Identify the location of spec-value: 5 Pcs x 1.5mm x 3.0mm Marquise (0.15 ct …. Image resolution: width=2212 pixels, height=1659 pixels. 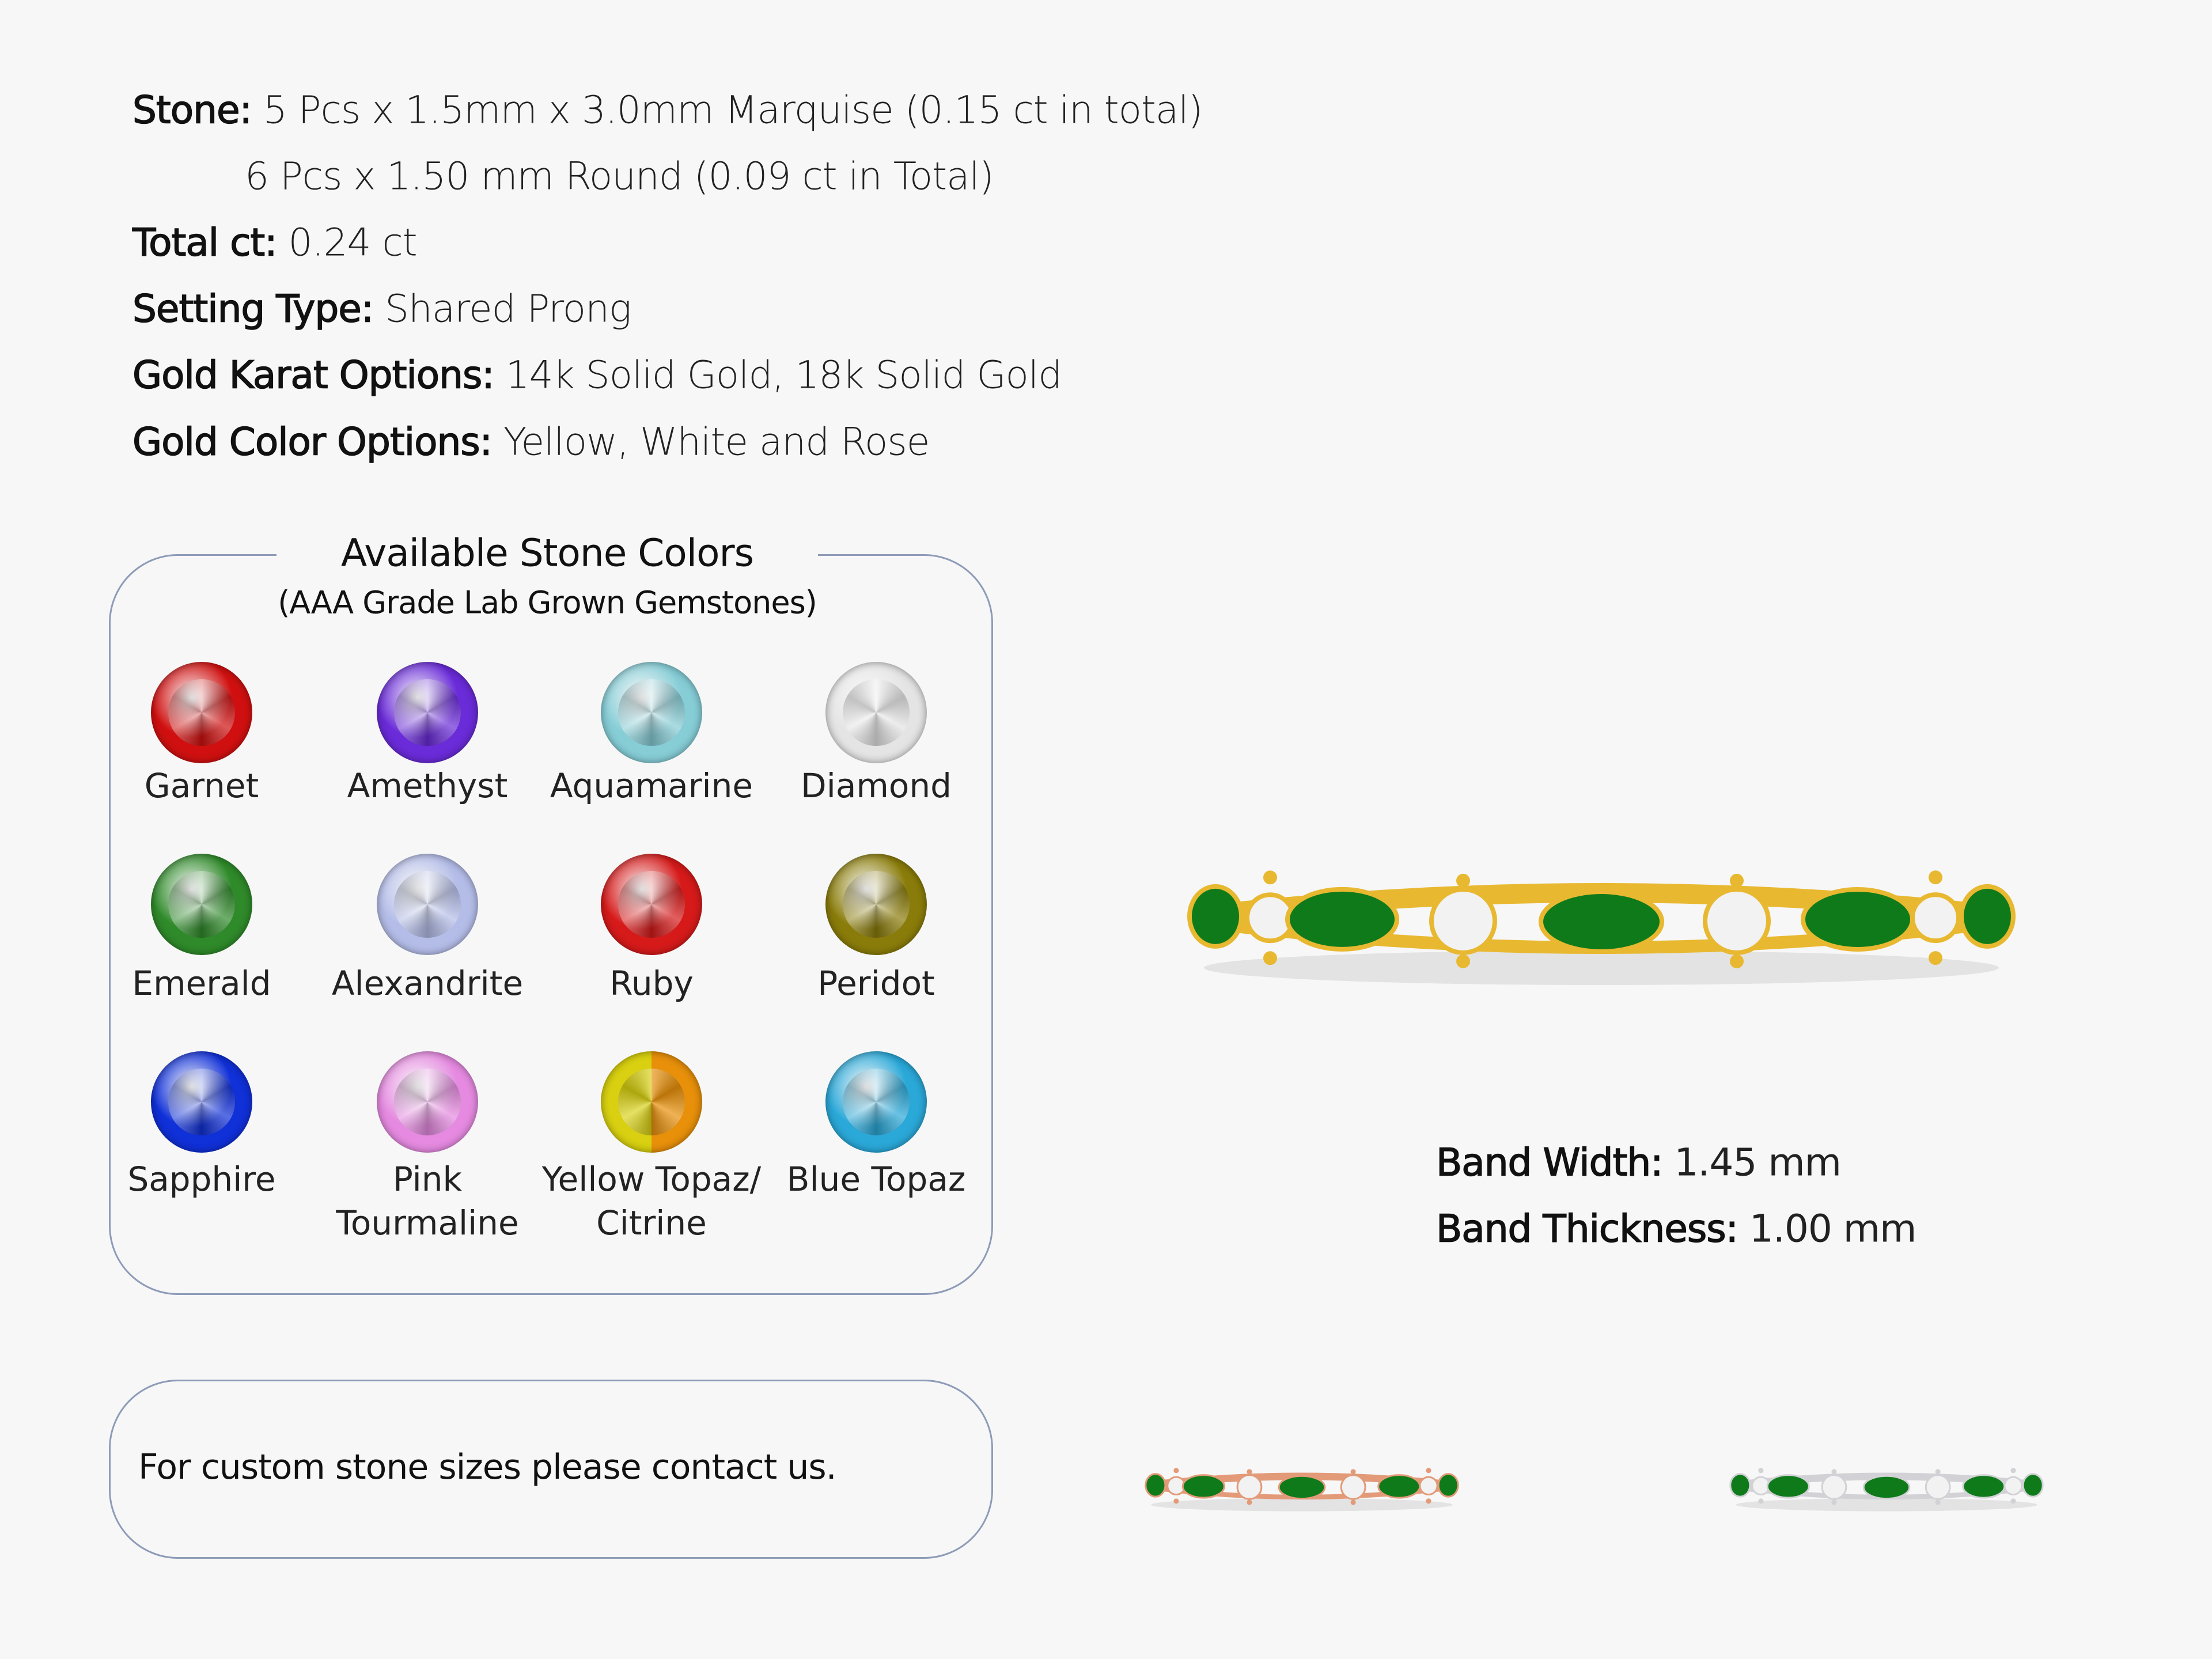
(733, 110).